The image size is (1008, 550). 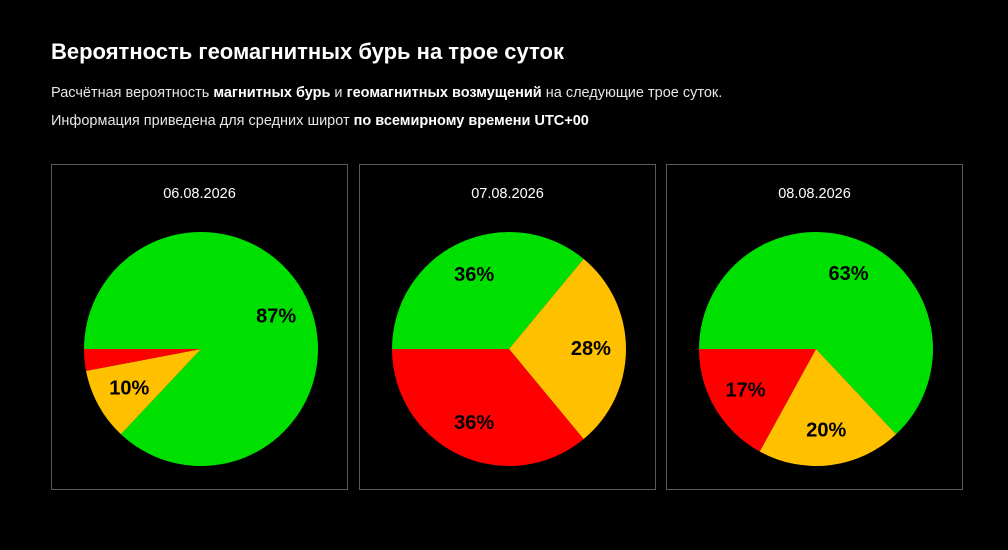 I want to click on description-emphasis: магнитных бурь, so click(x=272, y=93).